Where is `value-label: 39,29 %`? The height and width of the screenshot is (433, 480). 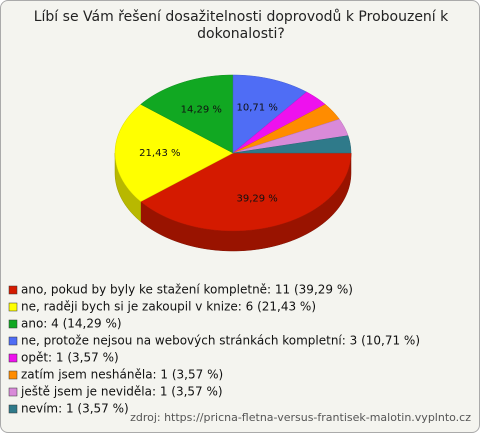
value-label: 39,29 % is located at coordinates (256, 199).